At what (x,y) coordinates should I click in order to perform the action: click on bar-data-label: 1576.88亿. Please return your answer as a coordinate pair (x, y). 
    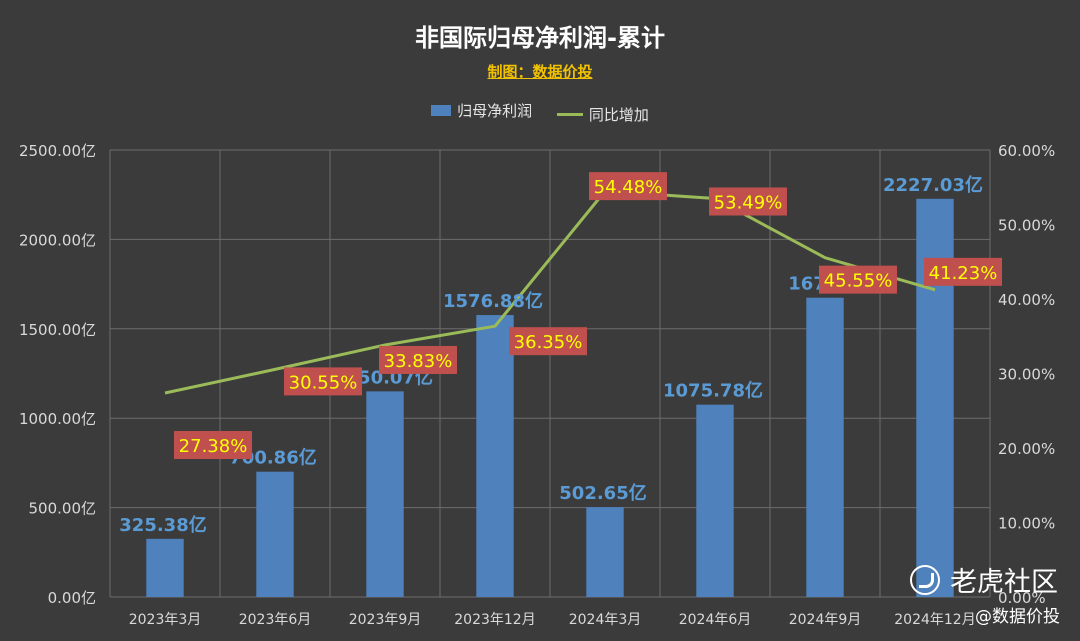
    Looking at the image, I should click on (493, 301).